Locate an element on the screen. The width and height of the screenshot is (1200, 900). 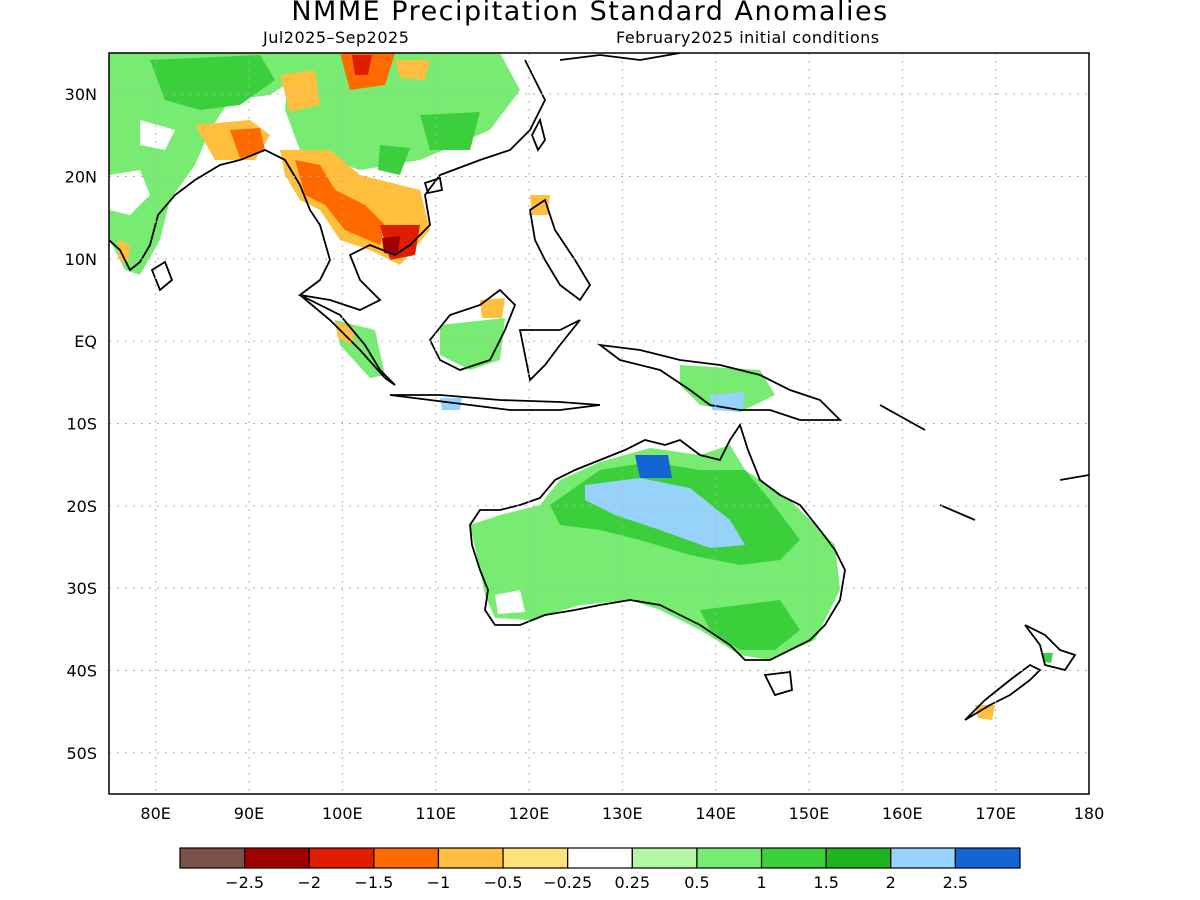
colorbar-label: 1.5 is located at coordinates (825, 882).